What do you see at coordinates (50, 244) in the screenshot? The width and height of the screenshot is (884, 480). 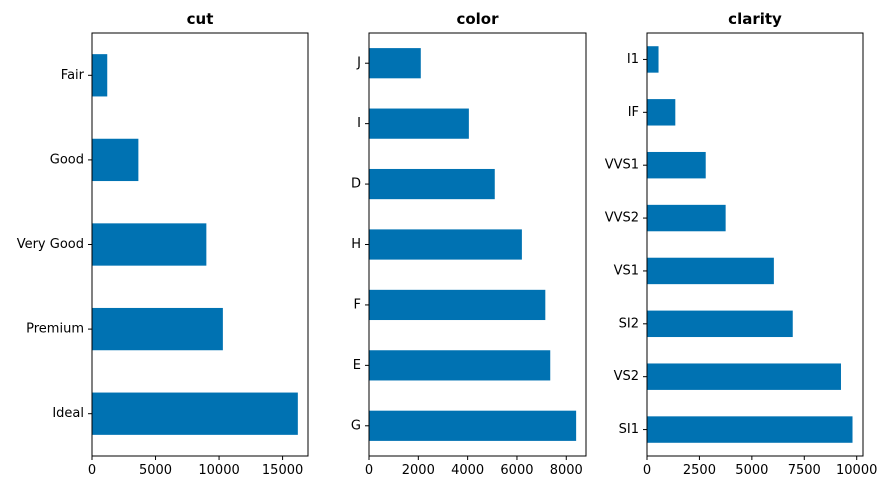 I see `cut-ytick-label-very-good: Very Good` at bounding box center [50, 244].